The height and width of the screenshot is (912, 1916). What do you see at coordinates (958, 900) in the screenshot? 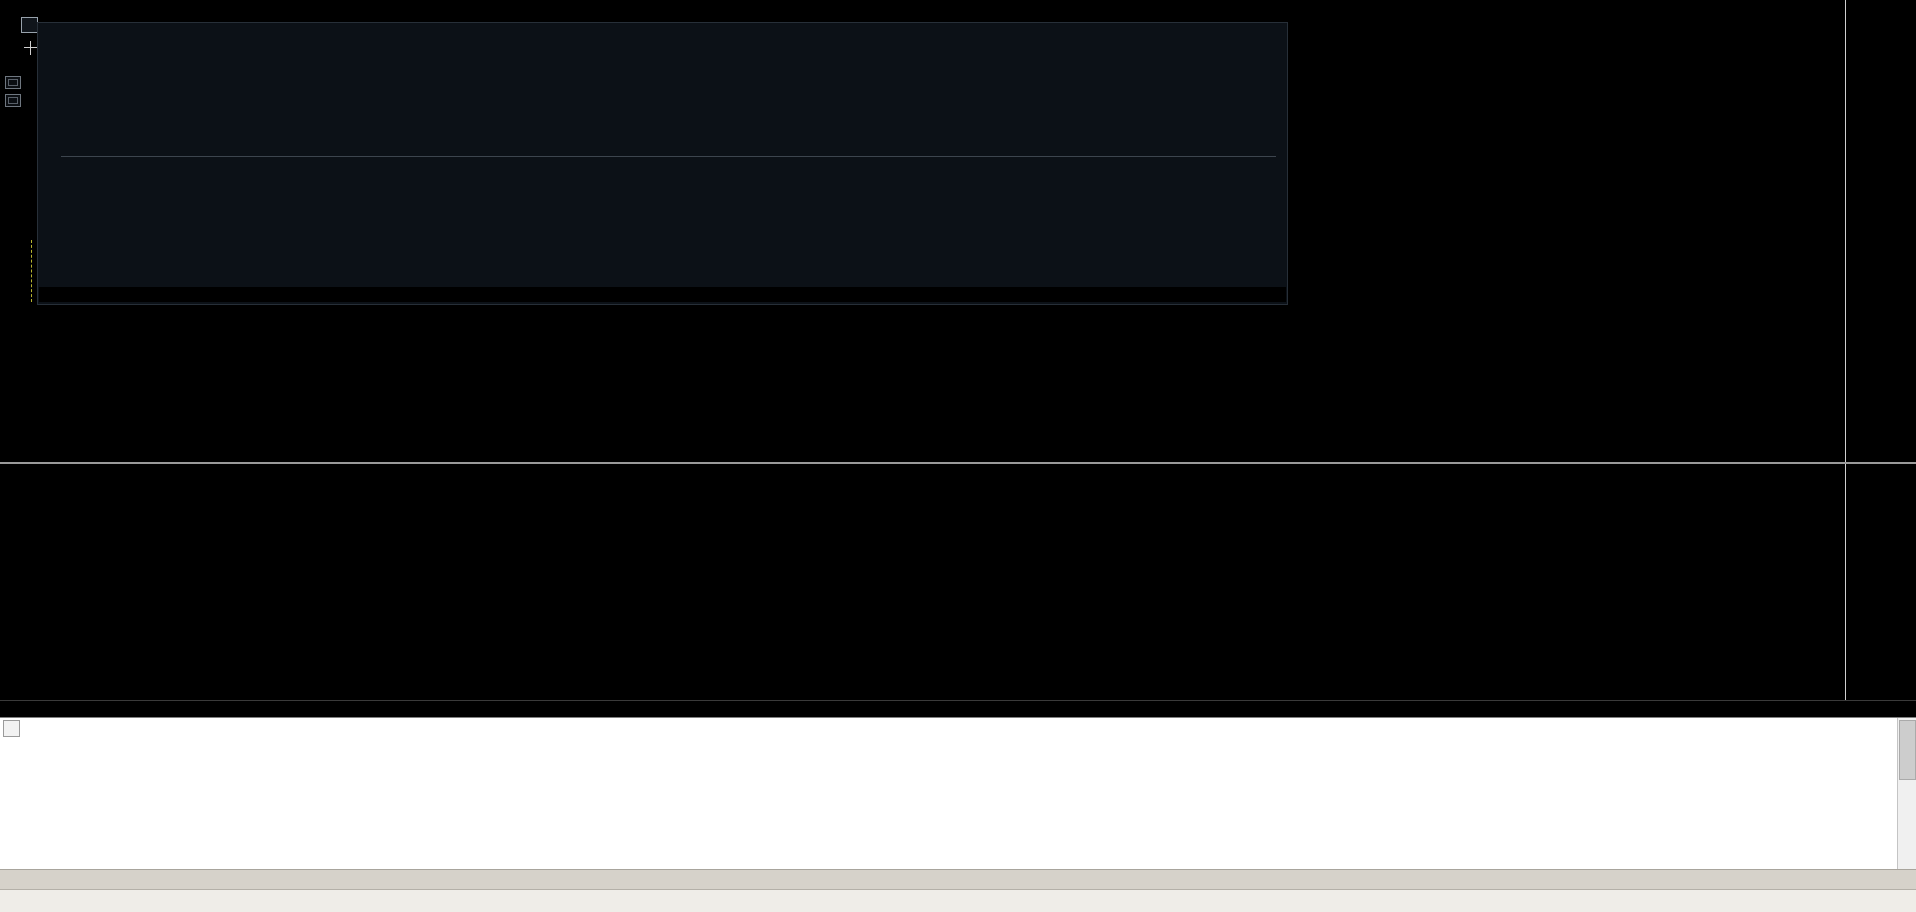
I see `terminal-tab-bar` at bounding box center [958, 900].